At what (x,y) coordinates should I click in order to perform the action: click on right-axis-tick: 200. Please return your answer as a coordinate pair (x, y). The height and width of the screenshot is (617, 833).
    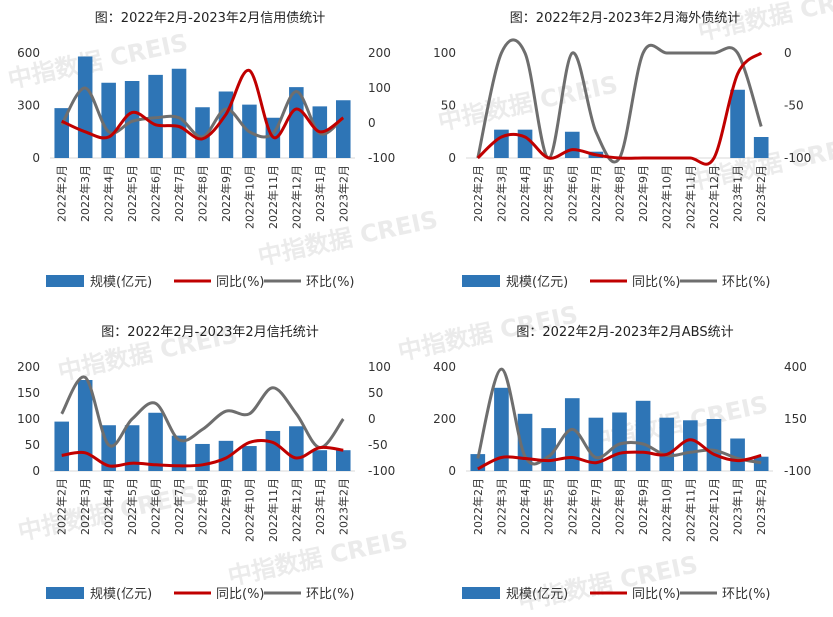
    Looking at the image, I should click on (379, 53).